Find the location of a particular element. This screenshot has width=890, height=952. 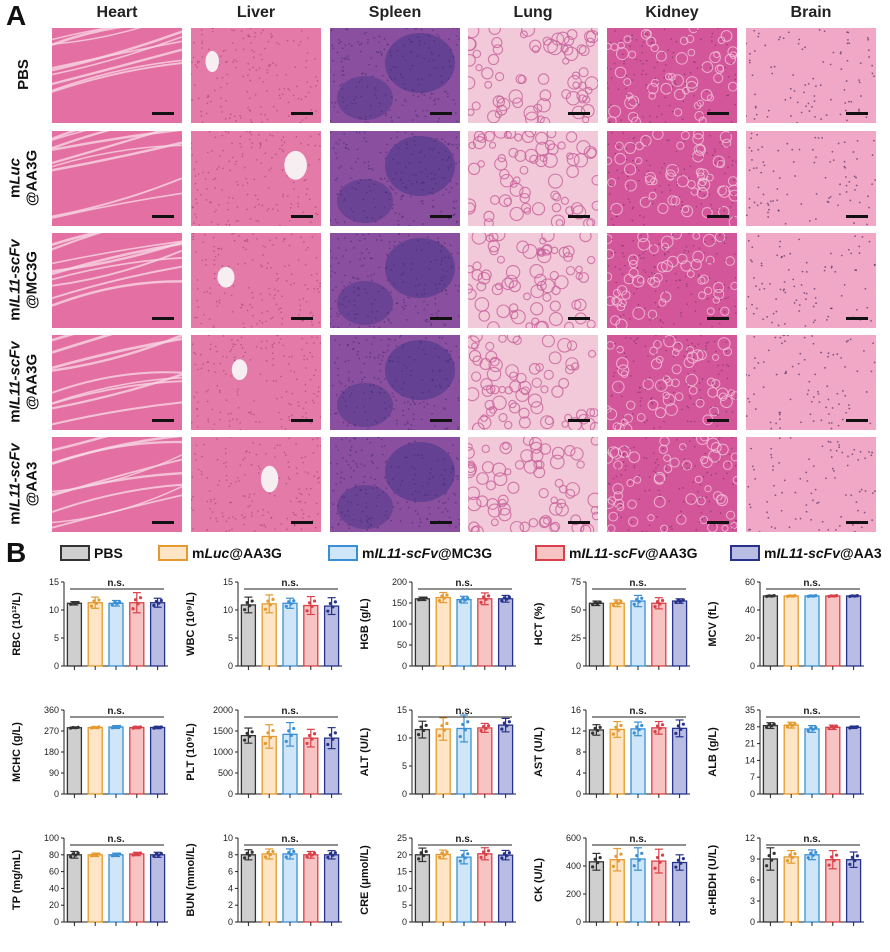

histology-image-liver-row2 is located at coordinates (256, 280).